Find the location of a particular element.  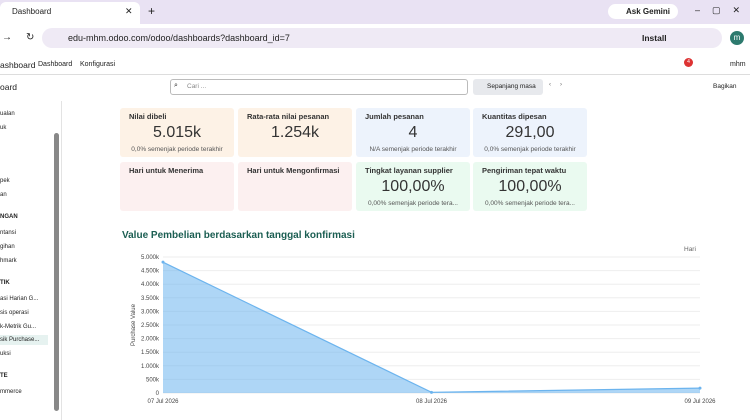

kpi-note: N/A semenjak periode terakhir is located at coordinates (413, 149).